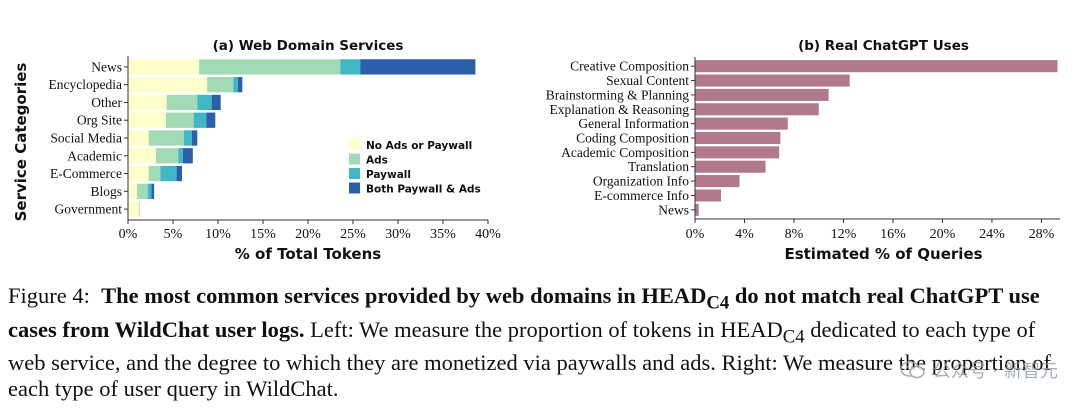  What do you see at coordinates (138, 173) in the screenshot?
I see `left-bar-e-commerce-seg0` at bounding box center [138, 173].